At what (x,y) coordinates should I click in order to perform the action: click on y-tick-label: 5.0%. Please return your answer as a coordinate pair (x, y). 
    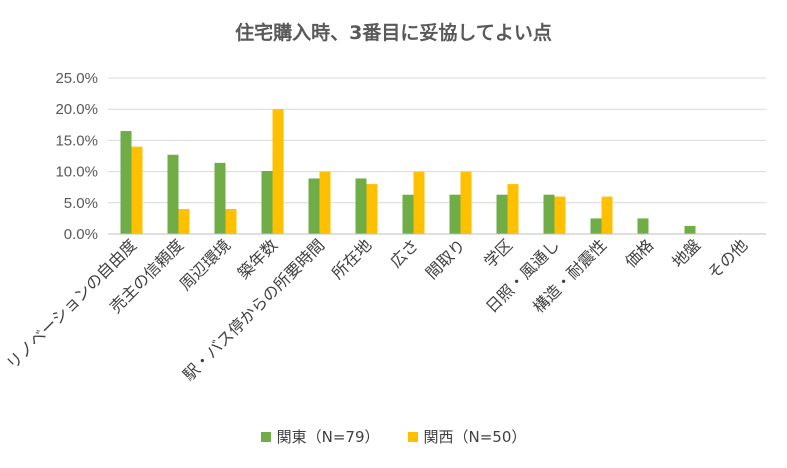
    Looking at the image, I should click on (81, 203).